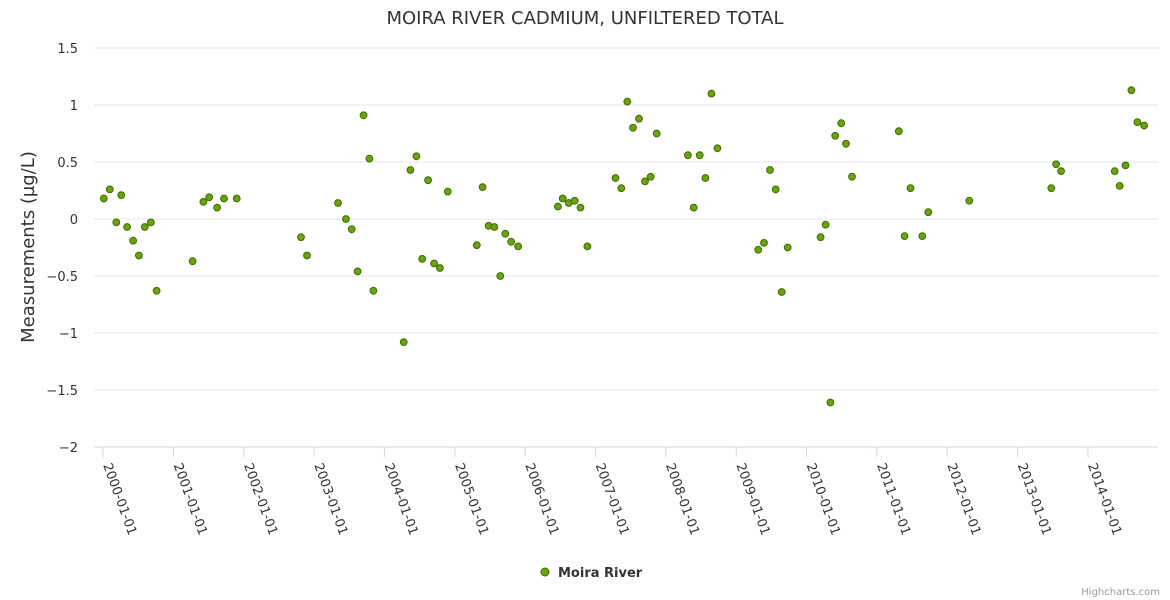 This screenshot has height=600, width=1170. Describe the element at coordinates (28, 247) in the screenshot. I see `y-axis-label: Measurements (µg/L)` at that location.